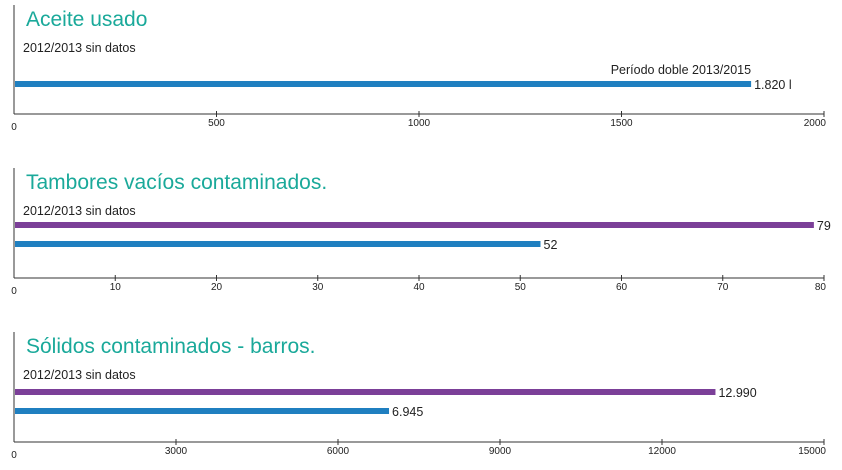  Describe the element at coordinates (662, 451) in the screenshot. I see `x-tick-label: 12000` at that location.